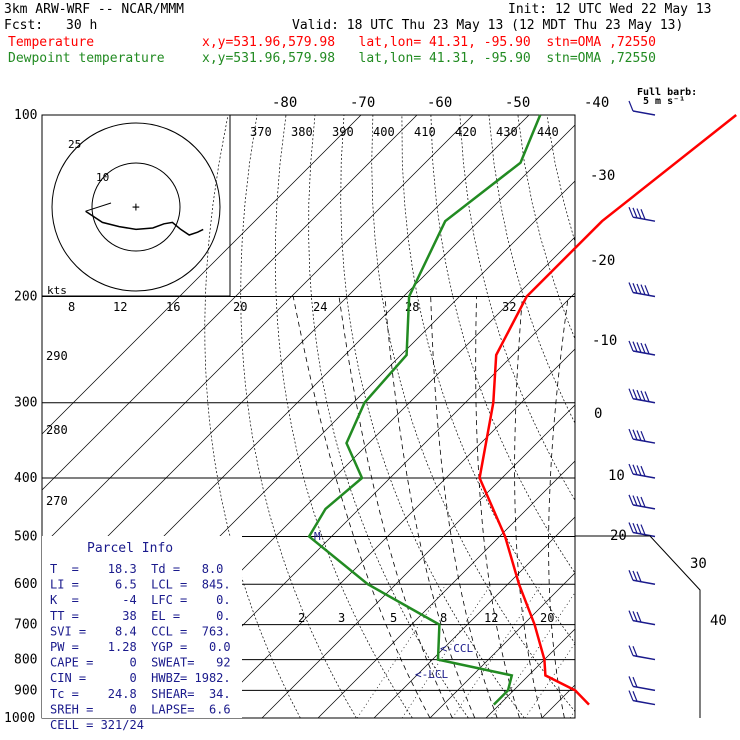 The image size is (740, 740). I want to click on mixing-ratio-label: 3, so click(341, 618).